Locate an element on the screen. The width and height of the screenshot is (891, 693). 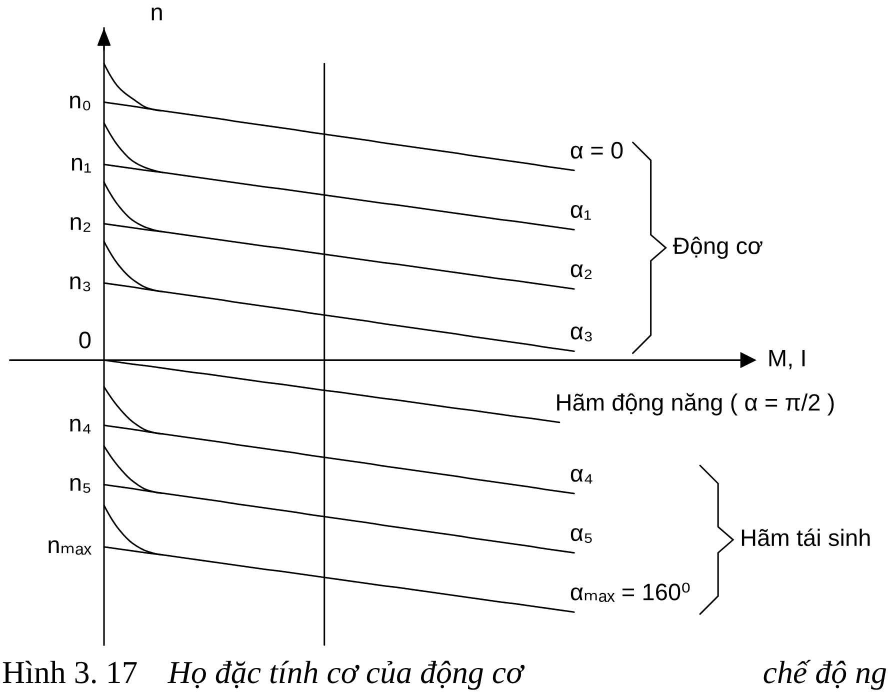
text: n₃ is located at coordinates (80, 284).